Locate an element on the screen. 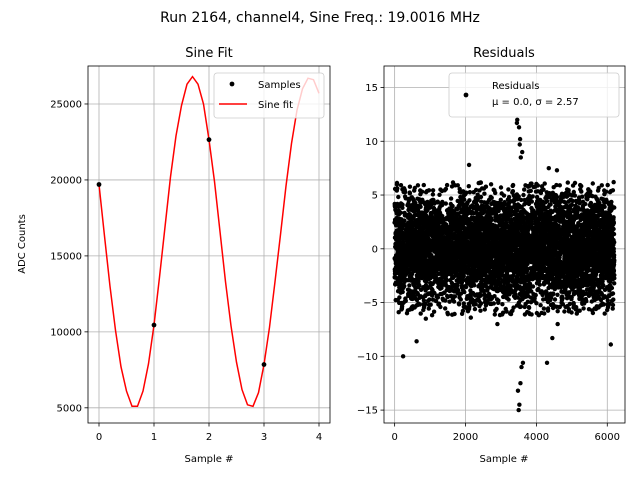  legend-samples-marker is located at coordinates (232, 84).